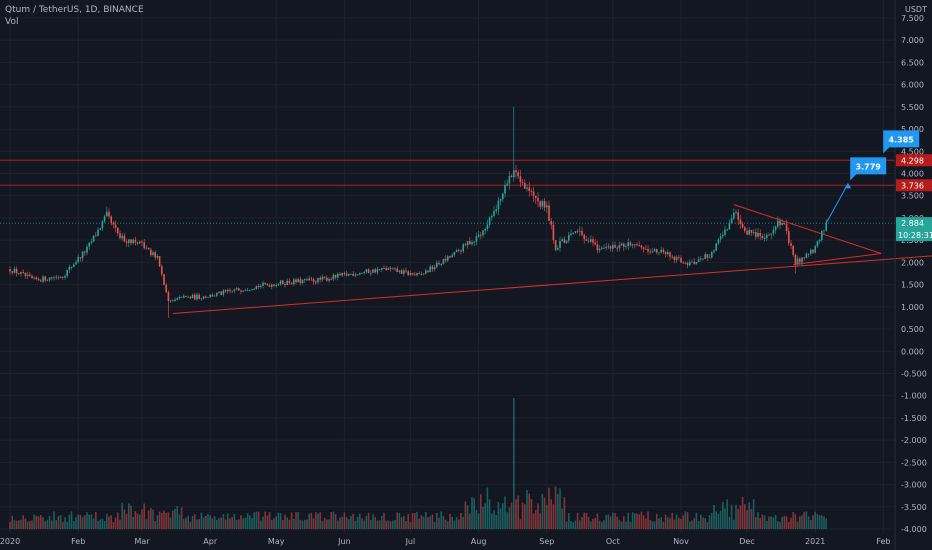  What do you see at coordinates (848, 186) in the screenshot?
I see `projection-arrow-head` at bounding box center [848, 186].